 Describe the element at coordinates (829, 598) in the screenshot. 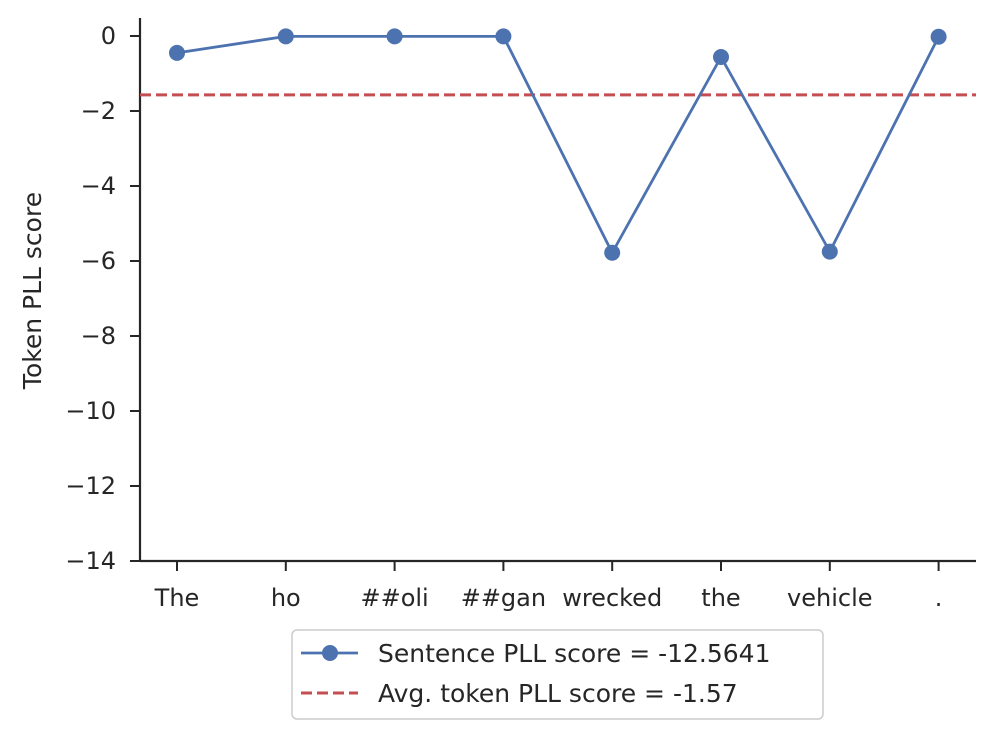

I see `x-tick-label: vehicle` at that location.